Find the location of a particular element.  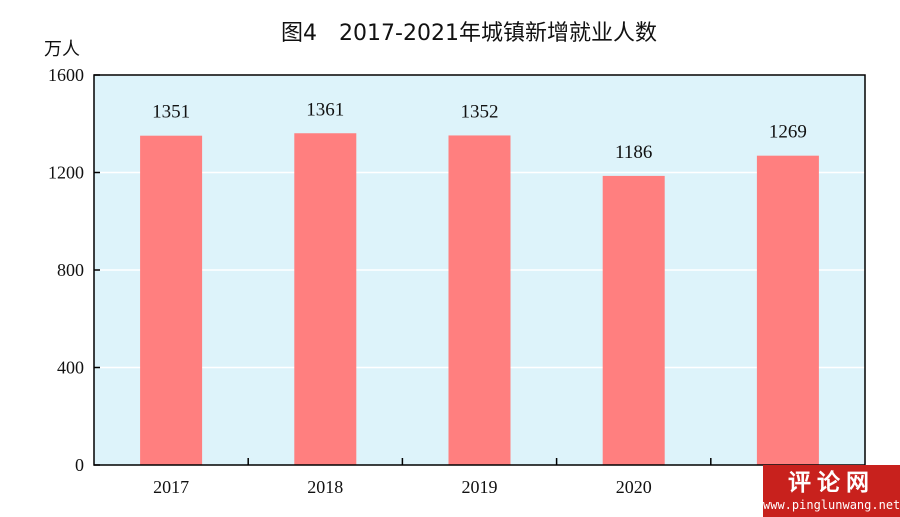

bar-2017 is located at coordinates (171, 300).